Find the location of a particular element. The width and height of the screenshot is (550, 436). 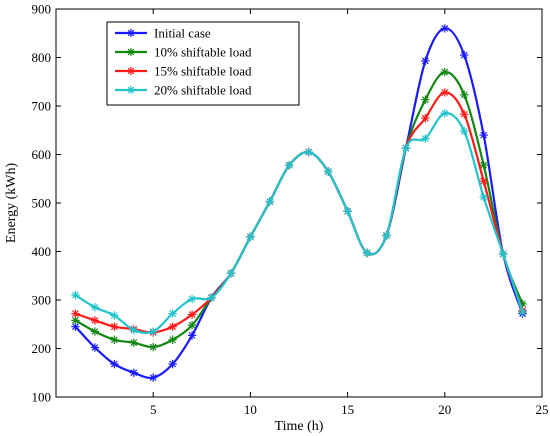

y-tick-label: 600 is located at coordinates (42, 154).